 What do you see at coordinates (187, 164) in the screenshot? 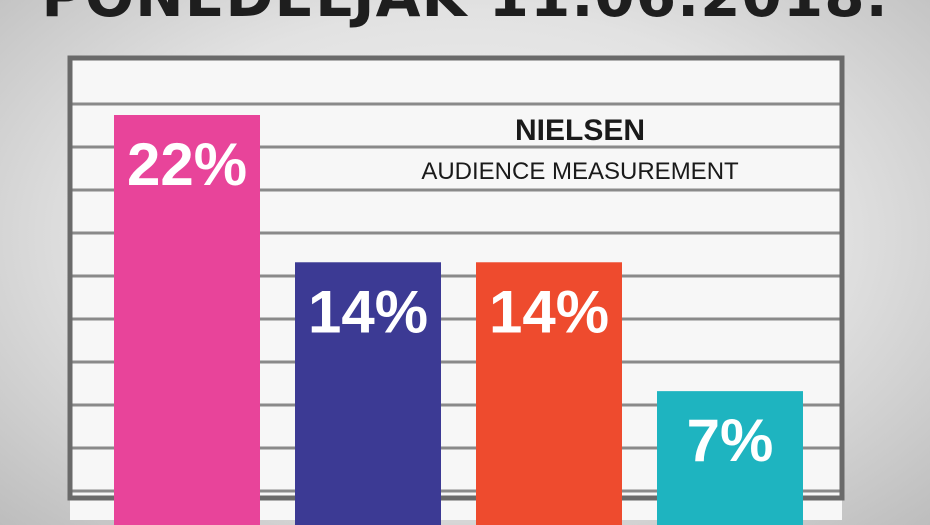
I see `bar-value-label-1: 22%` at bounding box center [187, 164].